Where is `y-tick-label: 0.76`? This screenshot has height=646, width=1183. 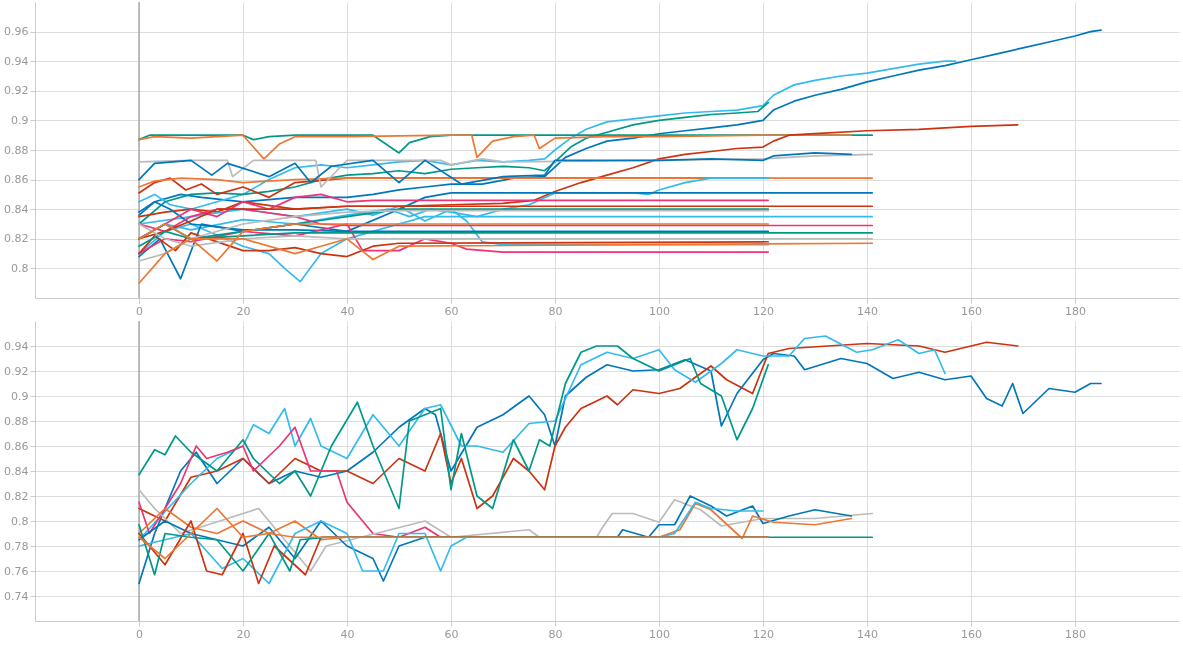
y-tick-label: 0.76 is located at coordinates (16, 571).